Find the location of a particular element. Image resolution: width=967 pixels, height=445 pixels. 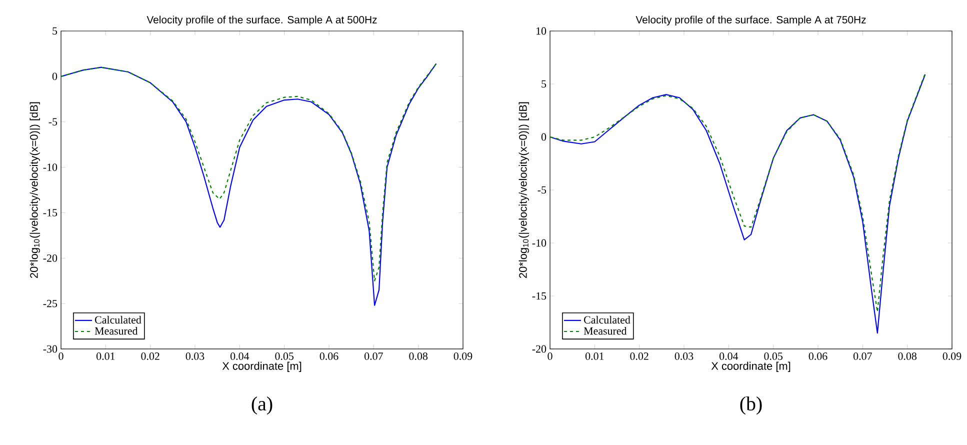

chart-title: Velocity profile of the surface. Sample A at 750Hz is located at coordinates (751, 21).